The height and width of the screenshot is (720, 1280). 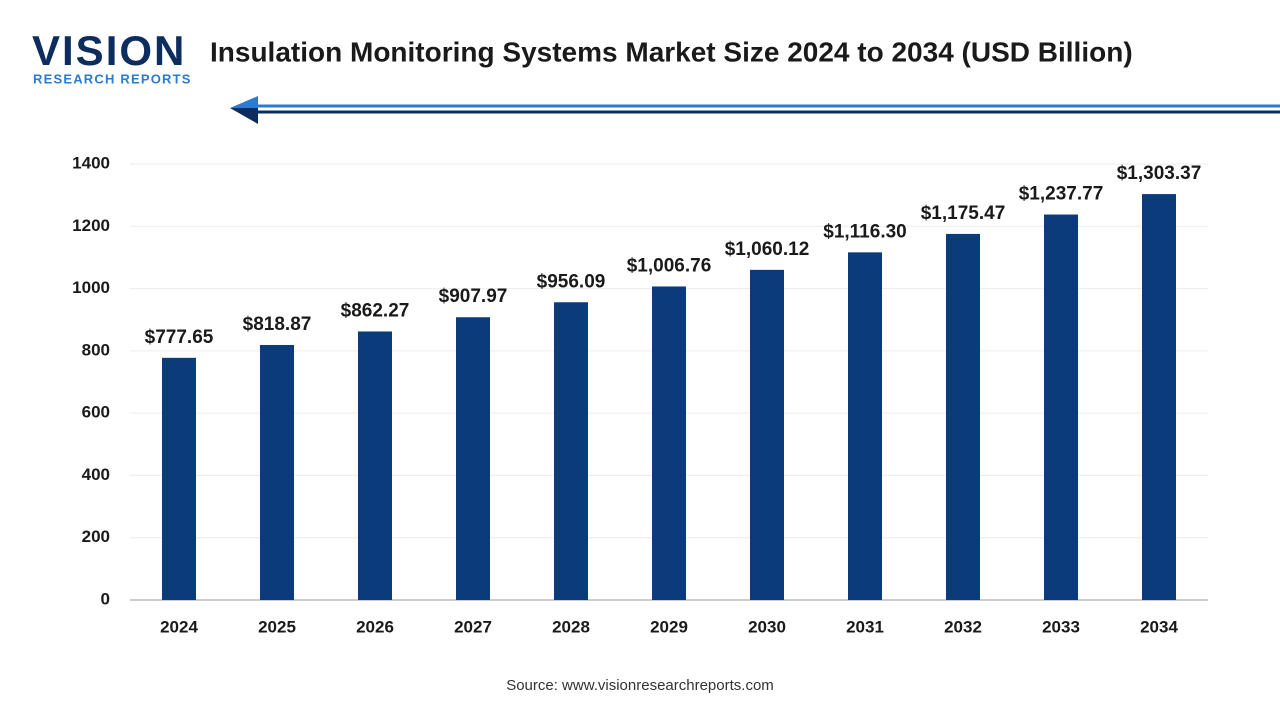 What do you see at coordinates (375, 626) in the screenshot?
I see `x-tick-label: 2026` at bounding box center [375, 626].